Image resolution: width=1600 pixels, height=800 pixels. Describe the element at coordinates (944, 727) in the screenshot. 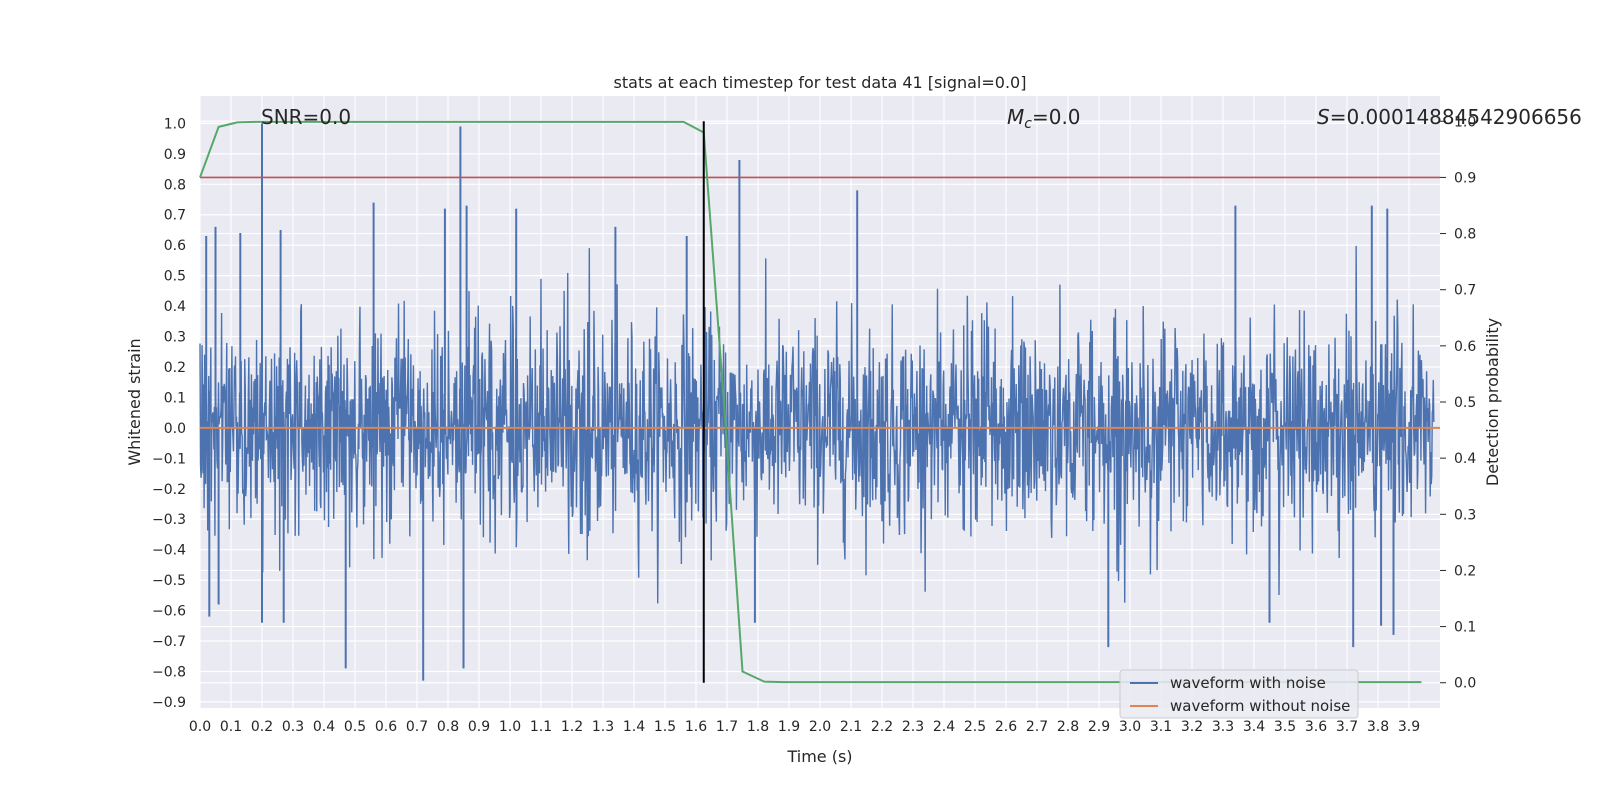

I see `x-tick-label: 2.4` at that location.